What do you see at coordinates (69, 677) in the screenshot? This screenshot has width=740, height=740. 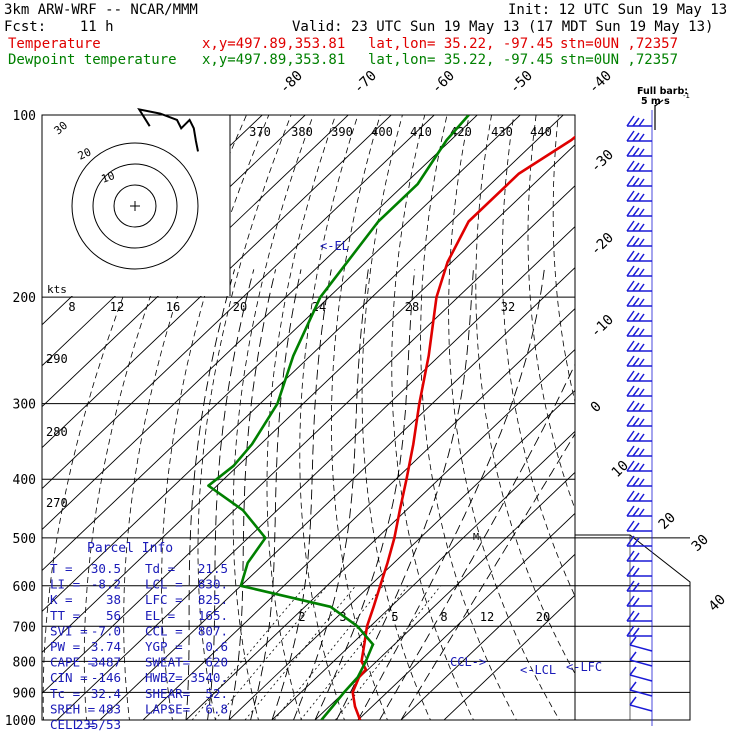 I see `parcel-field-label: CIN =` at bounding box center [69, 677].